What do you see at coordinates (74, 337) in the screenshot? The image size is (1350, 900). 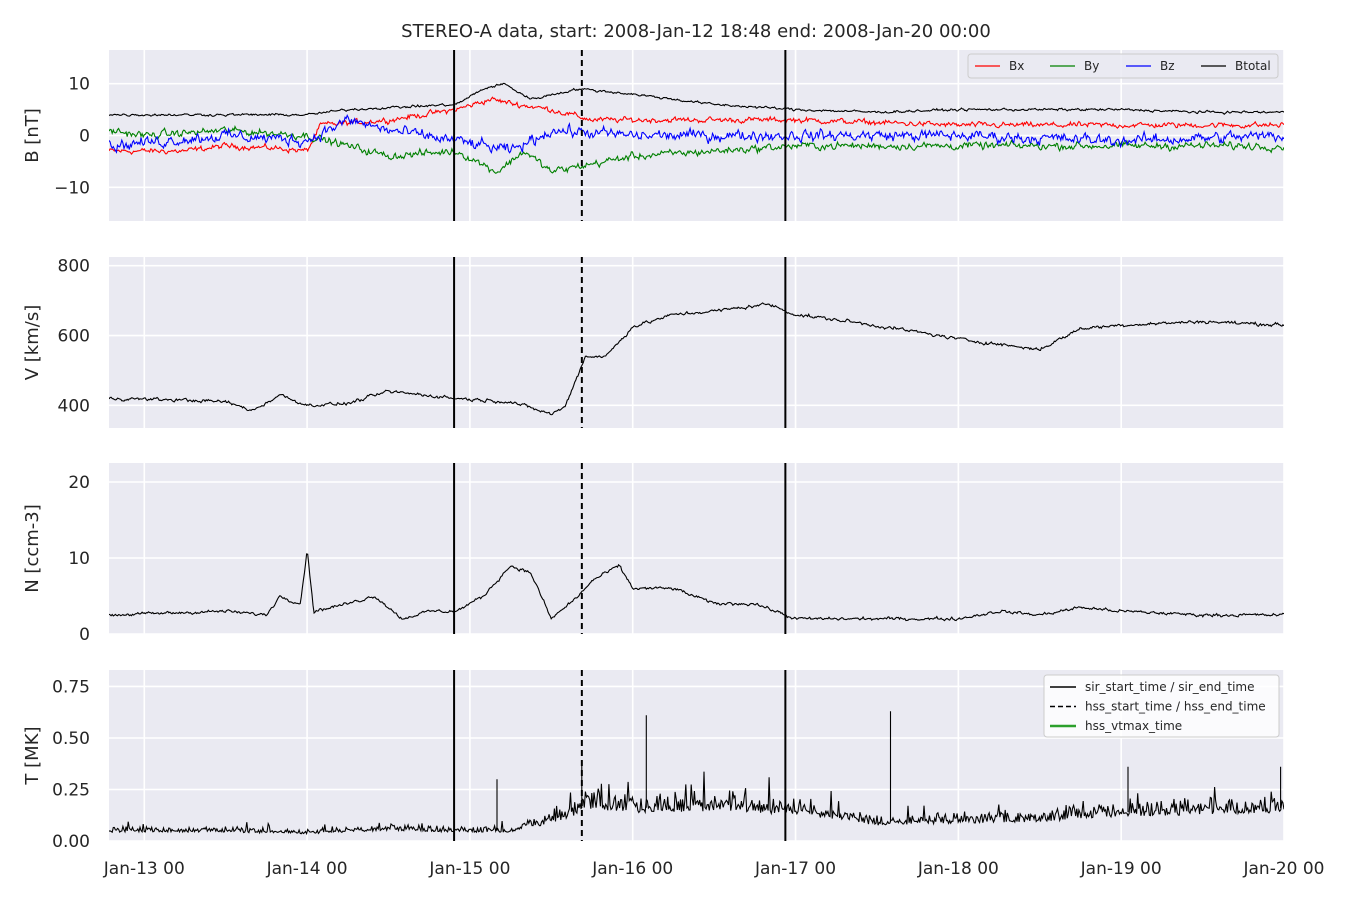 I see `y-tick-label: 600` at bounding box center [74, 337].